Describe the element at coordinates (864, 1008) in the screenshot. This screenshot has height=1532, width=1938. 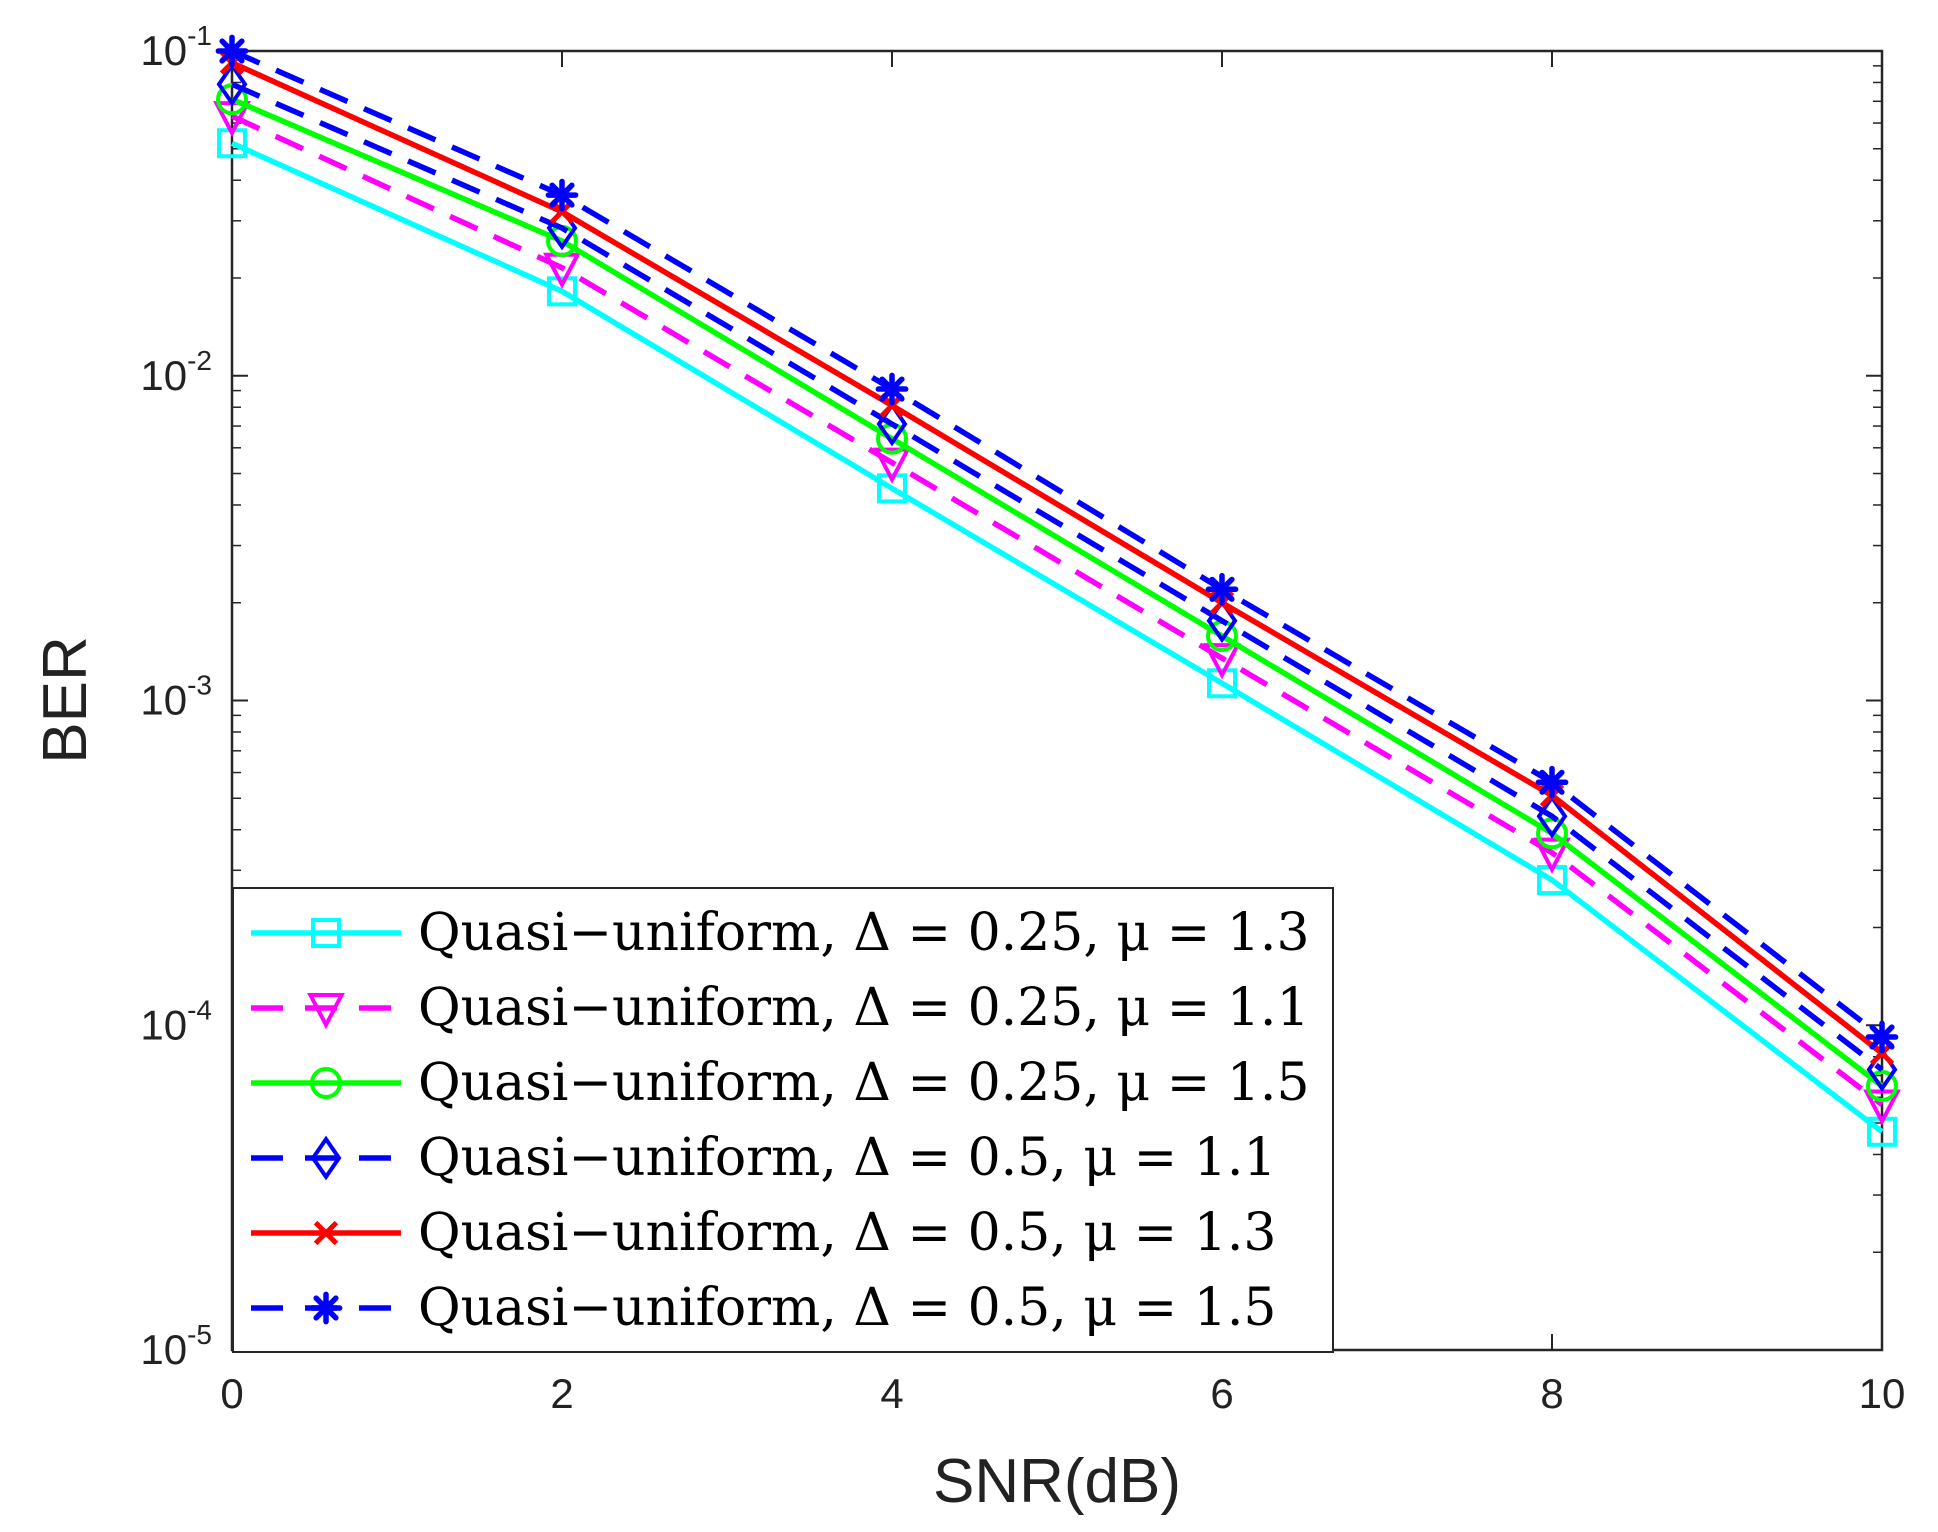
I see `legend-label-2: Quasi−uniform, Δ = 0.25, μ = 1.1` at that location.